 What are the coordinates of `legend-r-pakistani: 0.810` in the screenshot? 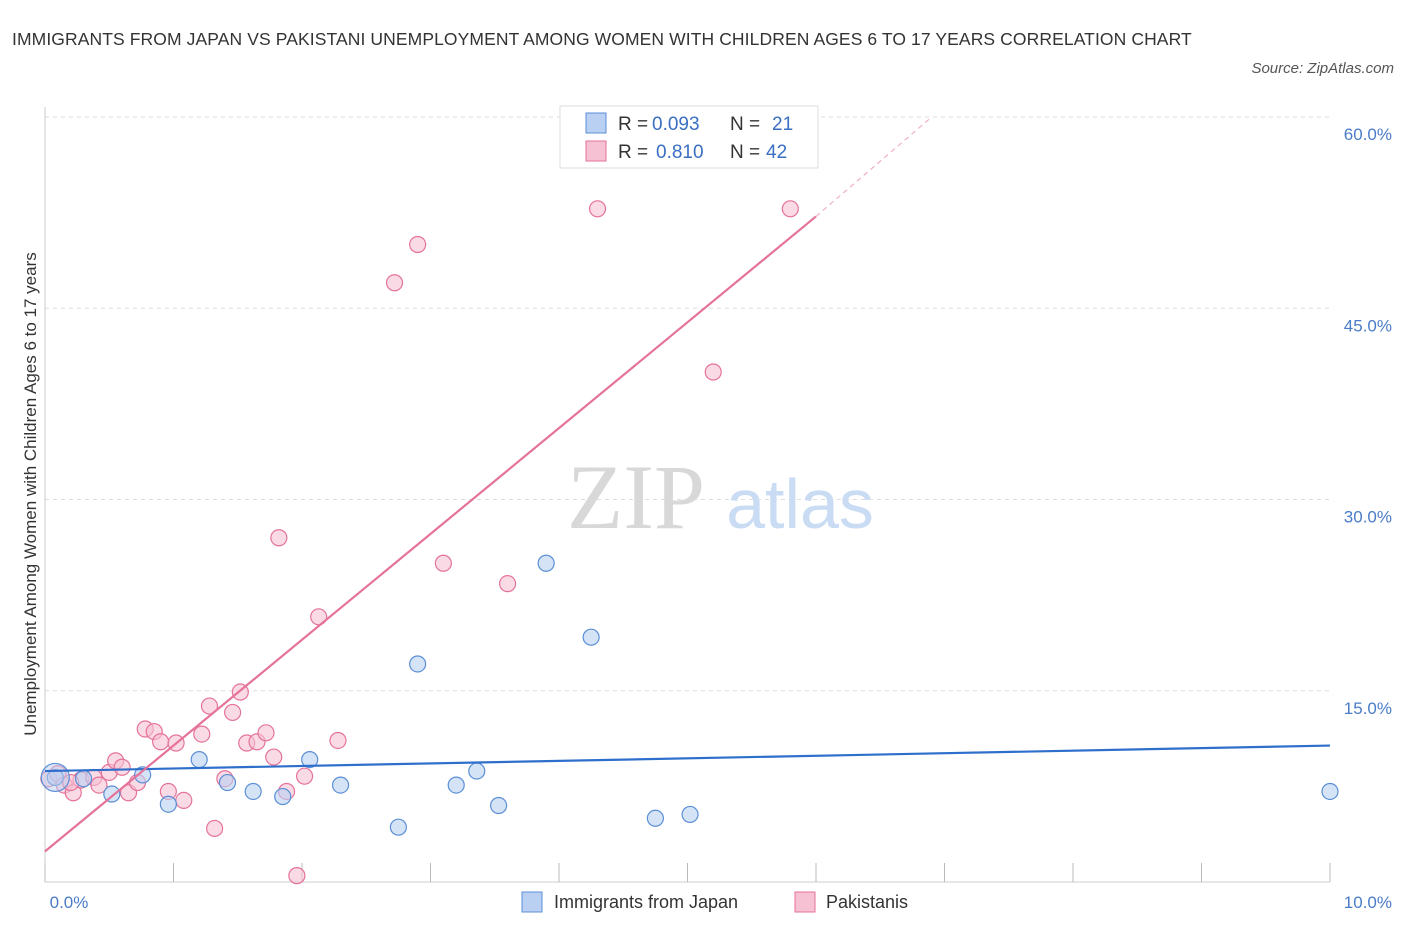 It's located at (680, 152).